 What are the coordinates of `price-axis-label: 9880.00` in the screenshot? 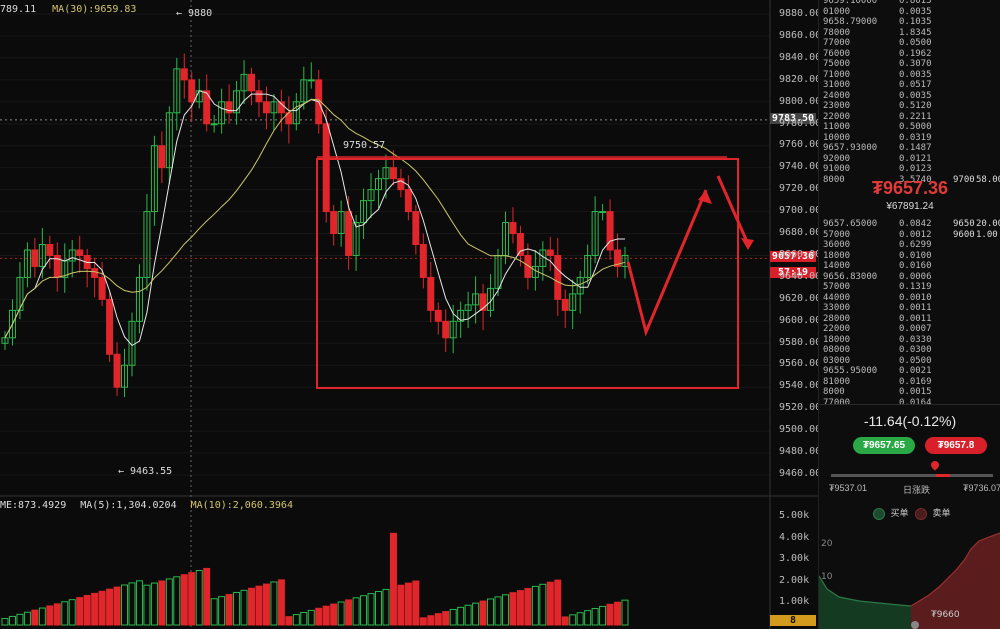 It's located at (800, 13).